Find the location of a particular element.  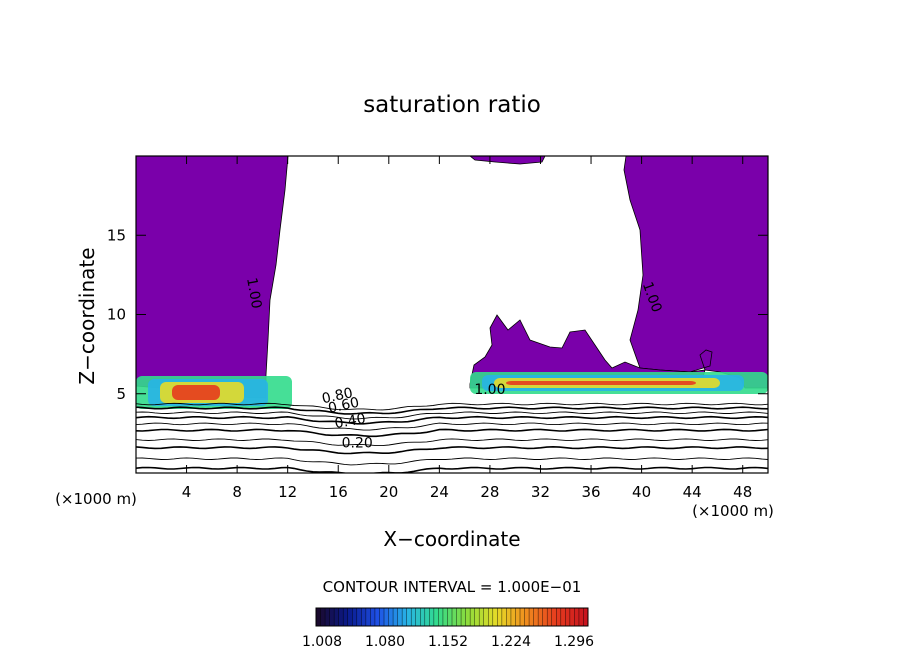

y-tick-label: 15 is located at coordinates (116, 235).